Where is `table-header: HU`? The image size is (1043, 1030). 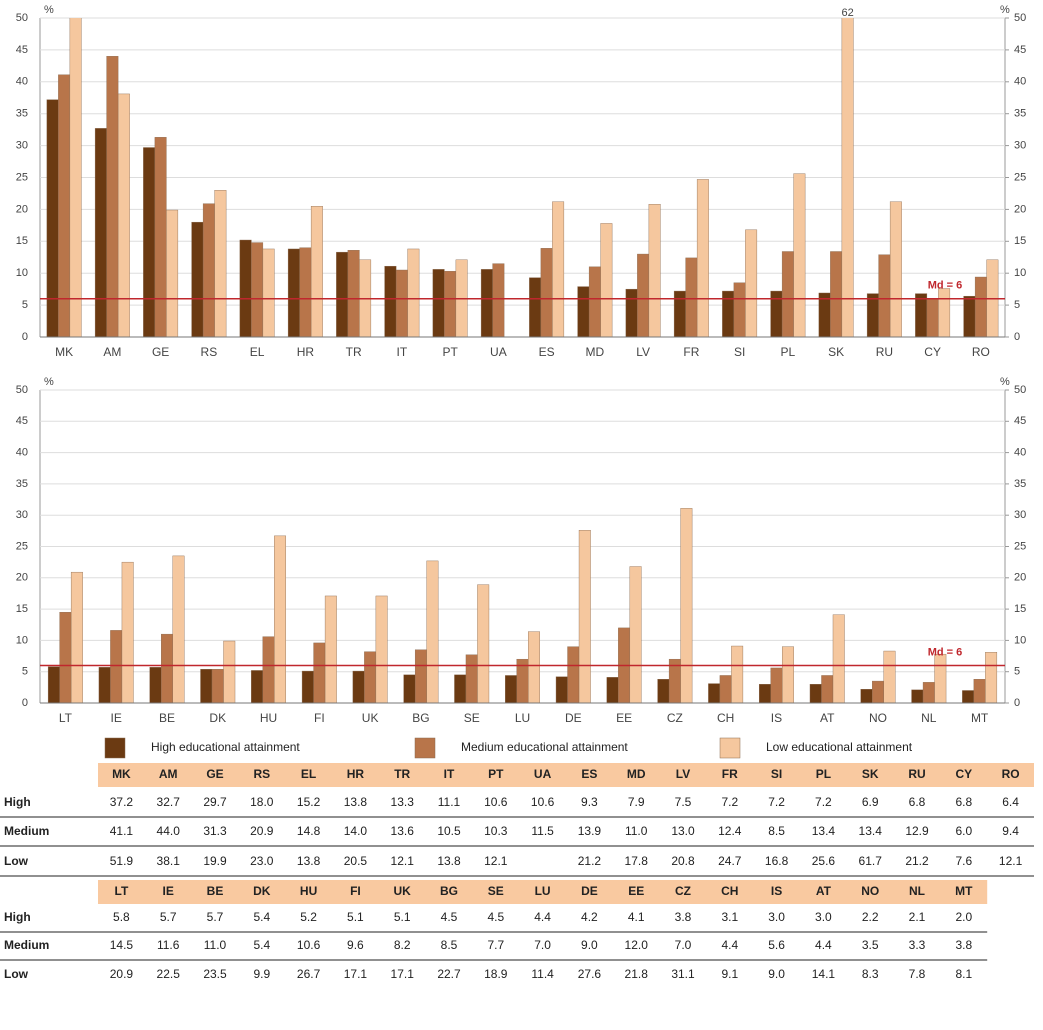
table-header: HU is located at coordinates (308, 891).